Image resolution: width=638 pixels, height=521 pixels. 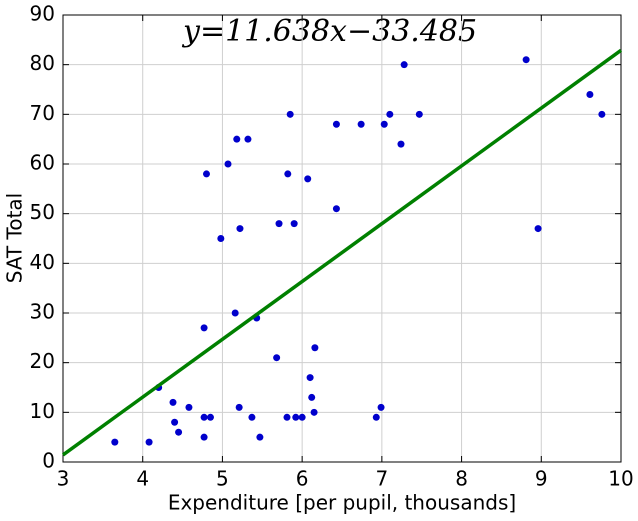 I want to click on y-axis-label: SAT Total, so click(x=15, y=238).